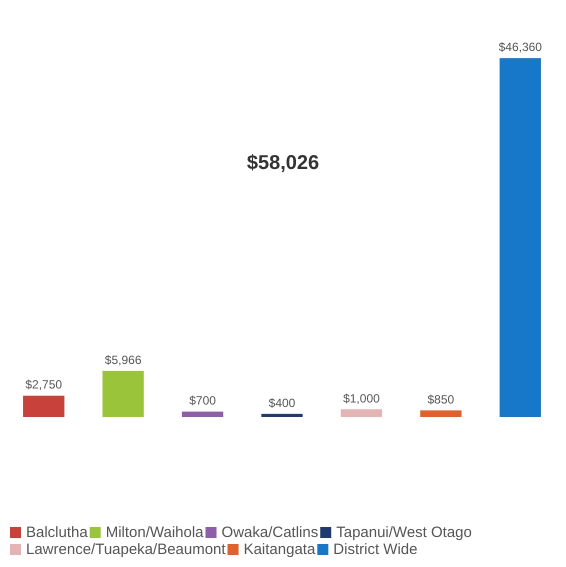 Image resolution: width=566 pixels, height=567 pixels. Describe the element at coordinates (280, 549) in the screenshot. I see `legend-label: Kaitangata` at that location.